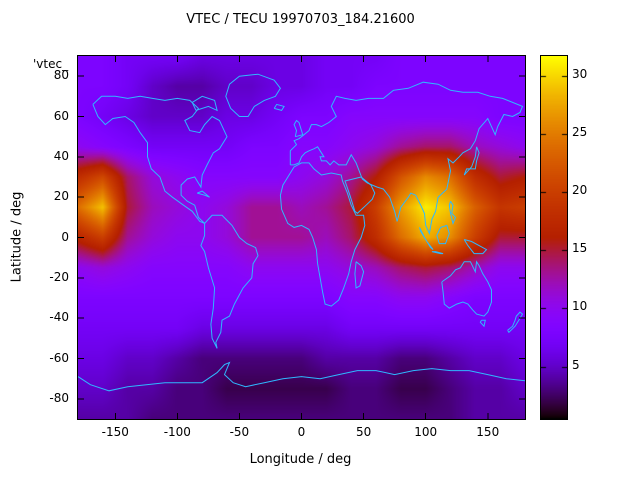 The width and height of the screenshot is (640, 480). What do you see at coordinates (580, 248) in the screenshot?
I see `colorbar-tick-label: 15` at bounding box center [580, 248].